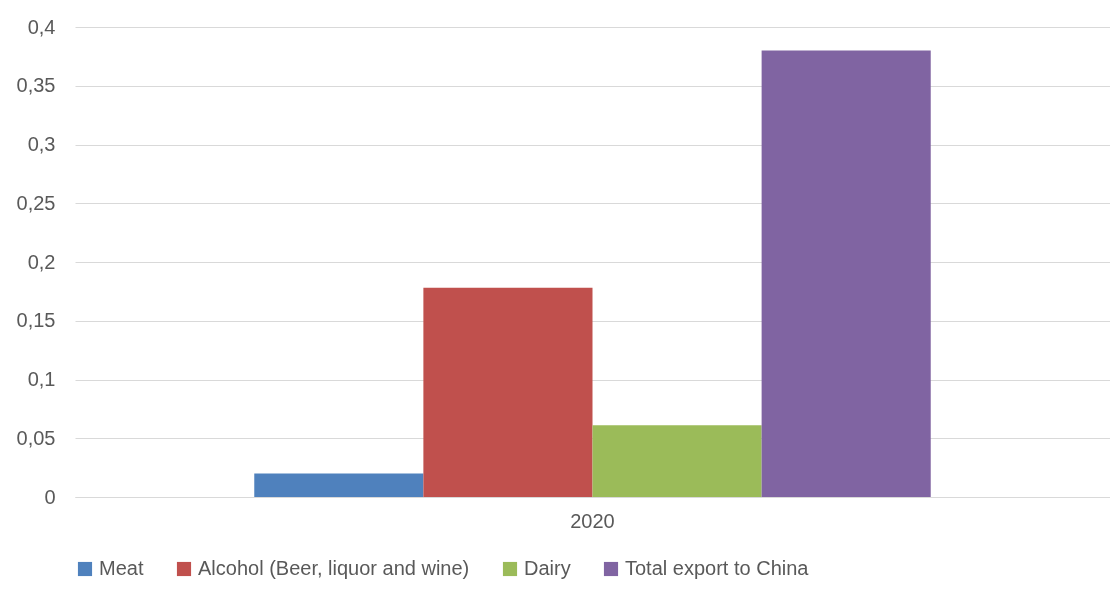 Image resolution: width=1110 pixels, height=599 pixels. I want to click on x-tick-label: 2020, so click(592, 520).